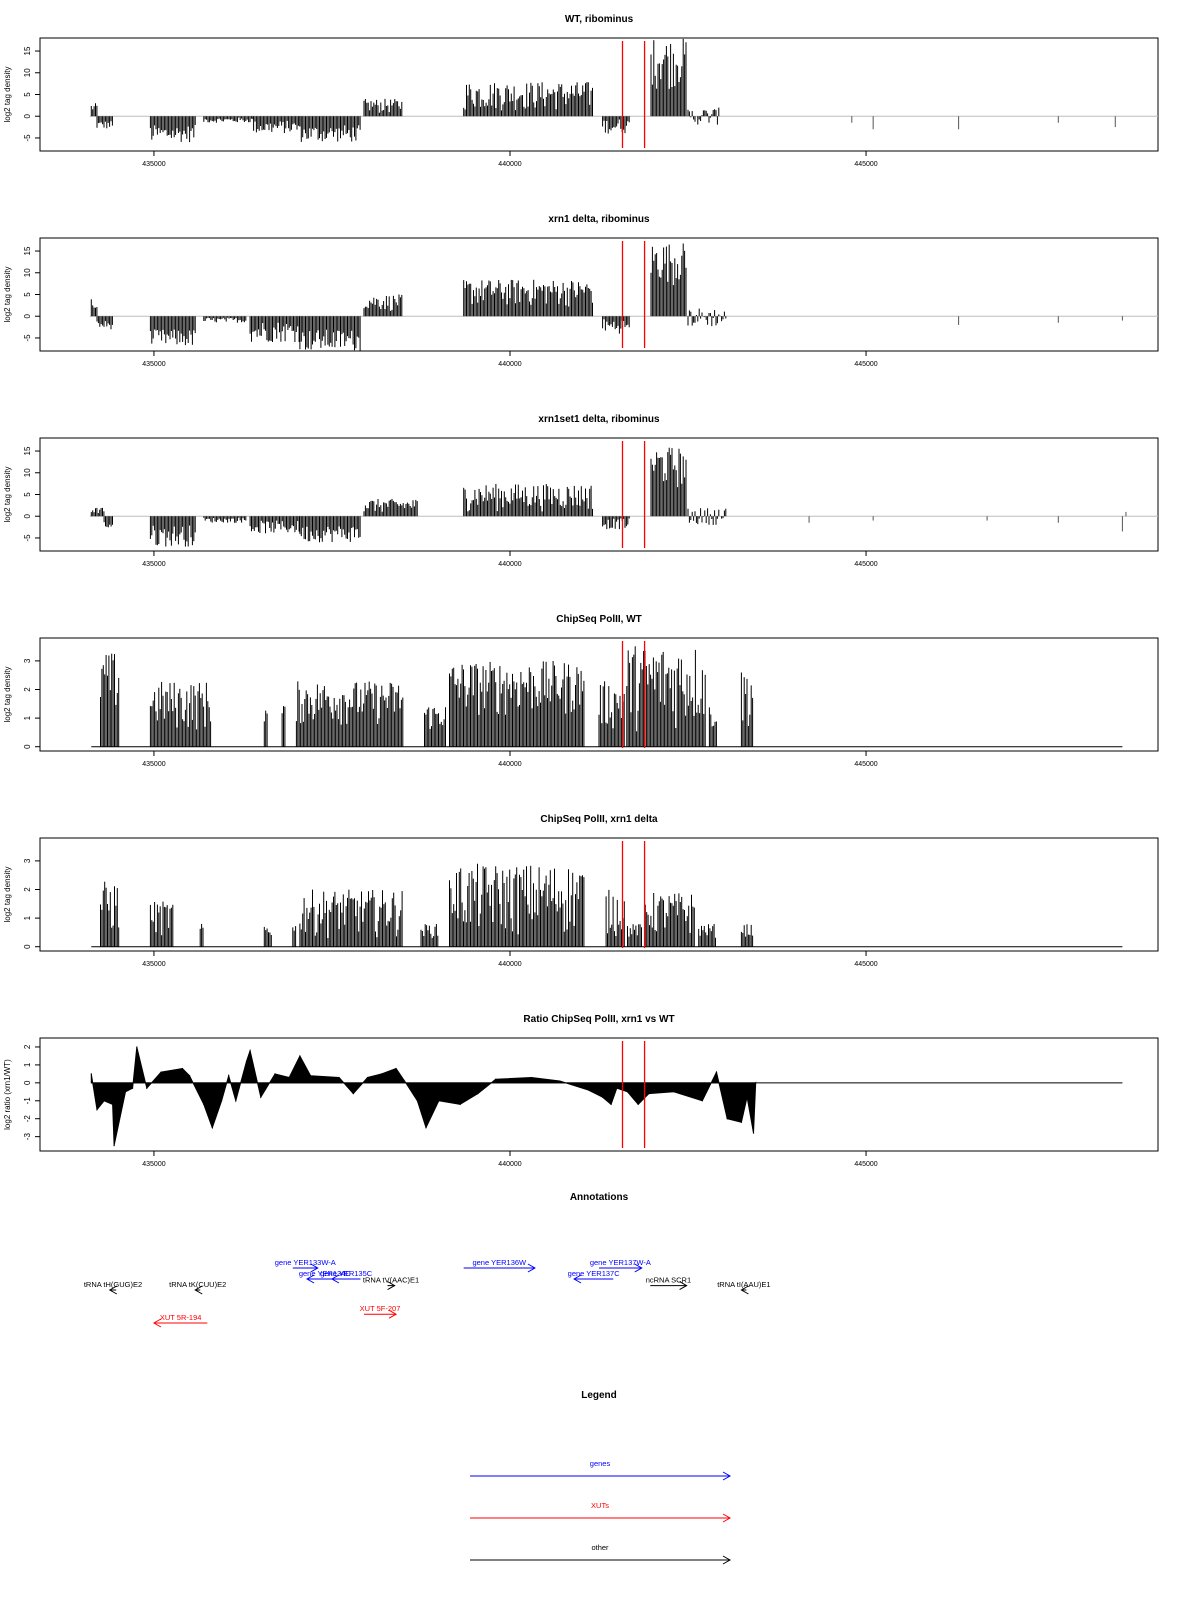 The height and width of the screenshot is (1600, 1200). I want to click on annotation-label: gene YER137C, so click(594, 1273).